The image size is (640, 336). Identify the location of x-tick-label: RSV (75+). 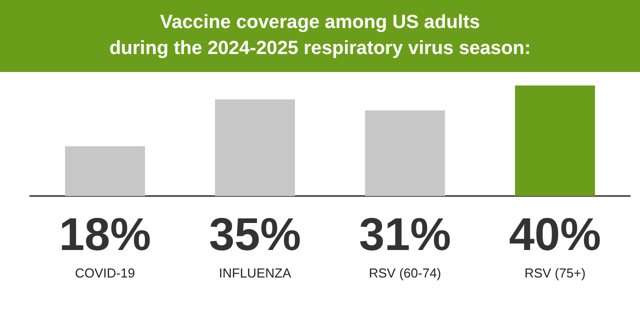
(555, 273).